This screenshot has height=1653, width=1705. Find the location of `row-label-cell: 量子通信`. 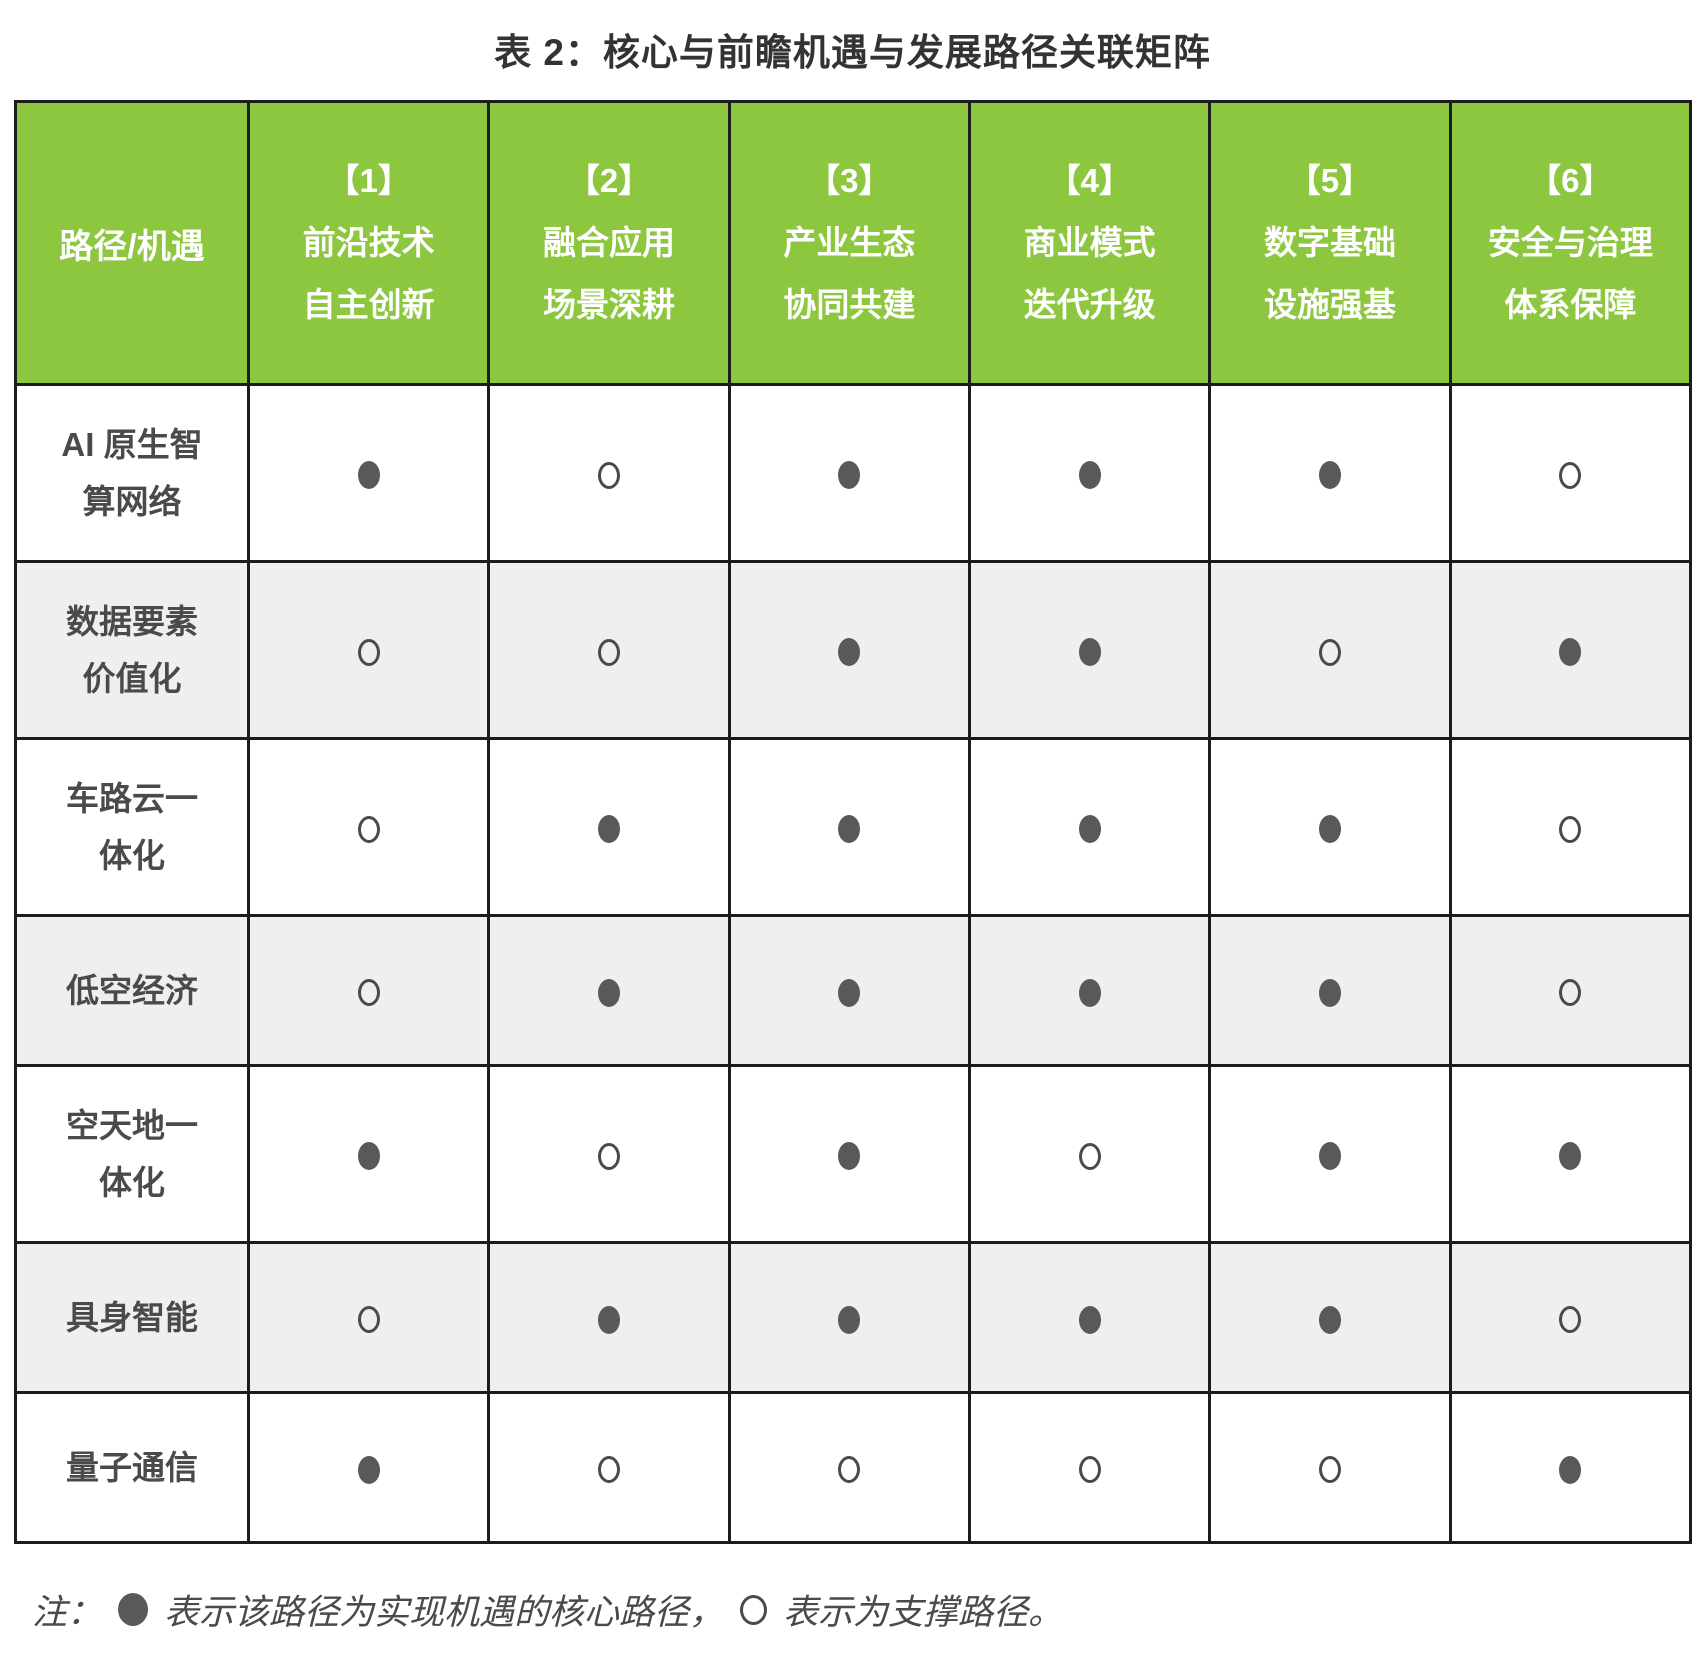

row-label-cell: 量子通信 is located at coordinates (132, 1467).